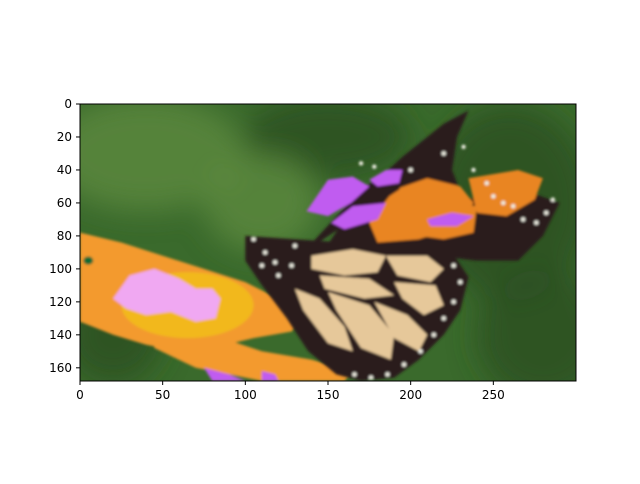  Describe the element at coordinates (258, 249) in the screenshot. I see `butterfly-head` at that location.